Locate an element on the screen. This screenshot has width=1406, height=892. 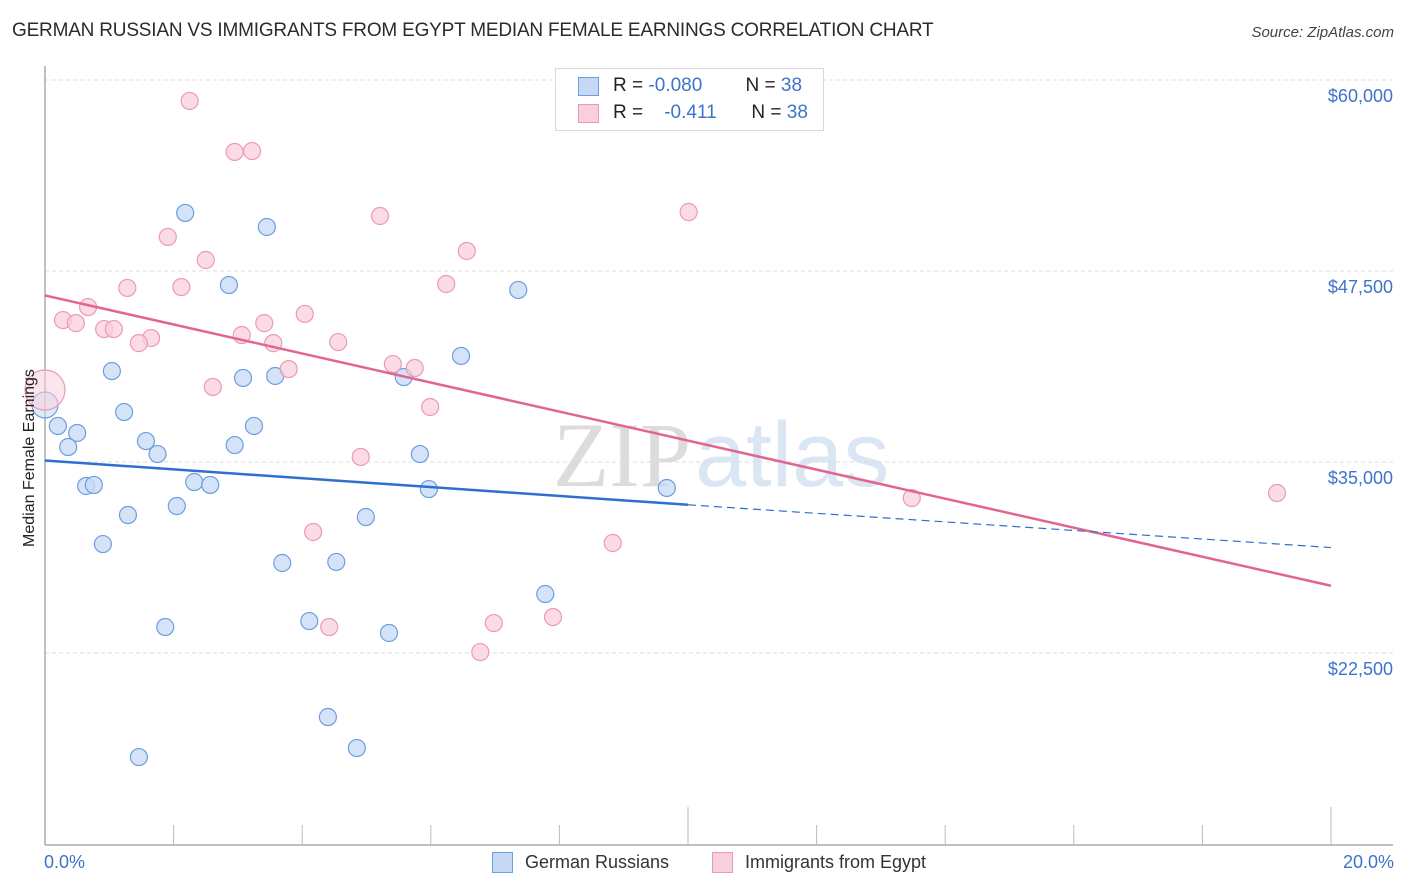
legend-item-egypt-immigrants: Immigrants from Egypt is located at coordinates (819, 862).